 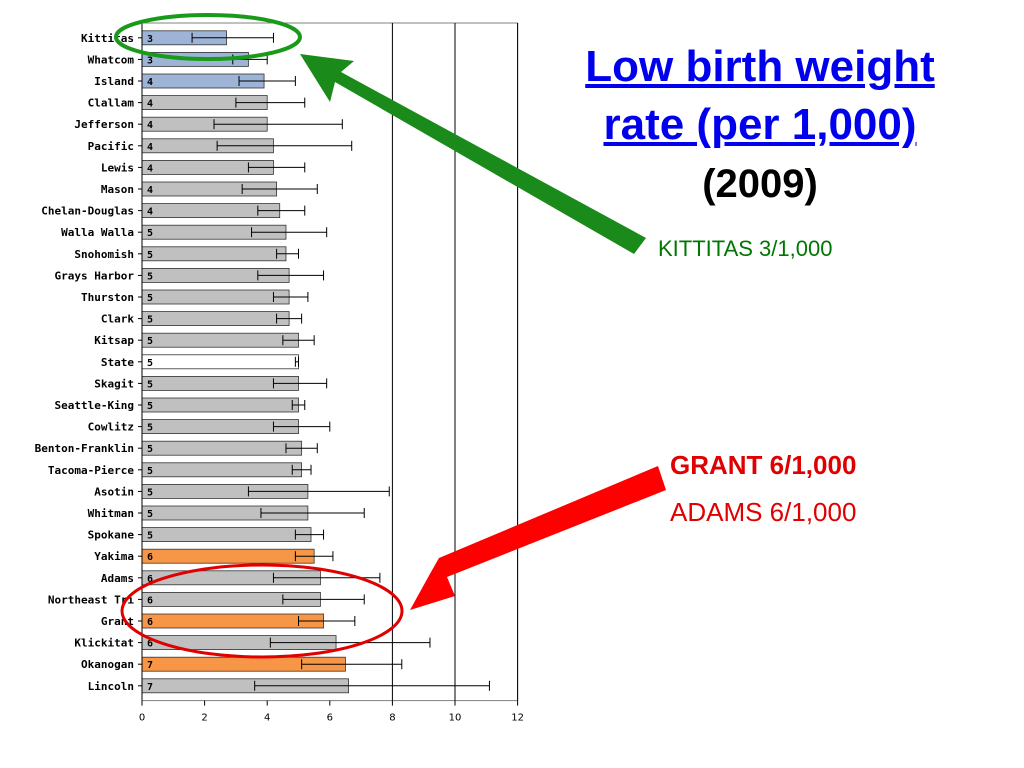 What do you see at coordinates (330, 718) in the screenshot?
I see `x-tick-label: 6` at bounding box center [330, 718].